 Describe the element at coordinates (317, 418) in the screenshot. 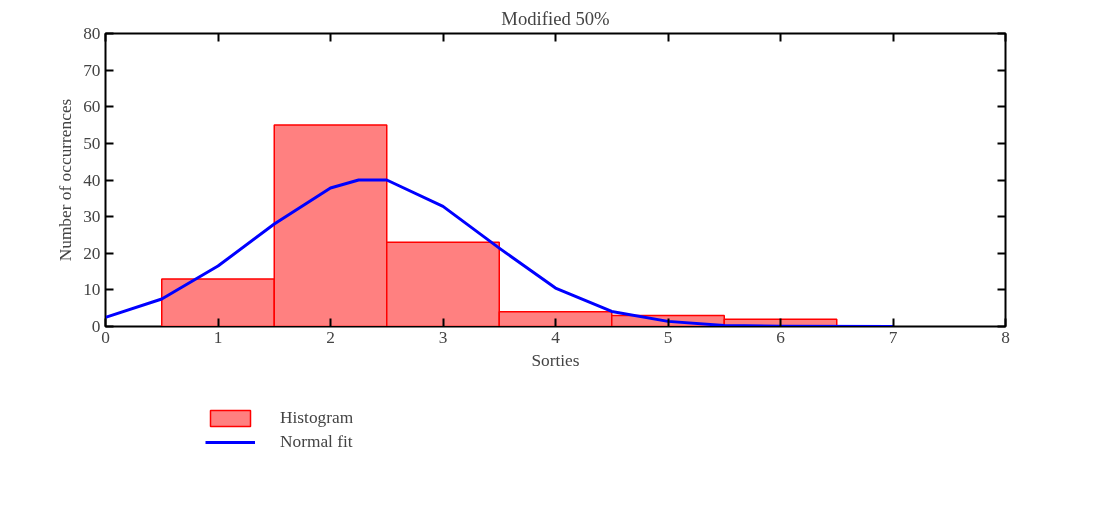

I see `legend-label: Histogram` at that location.